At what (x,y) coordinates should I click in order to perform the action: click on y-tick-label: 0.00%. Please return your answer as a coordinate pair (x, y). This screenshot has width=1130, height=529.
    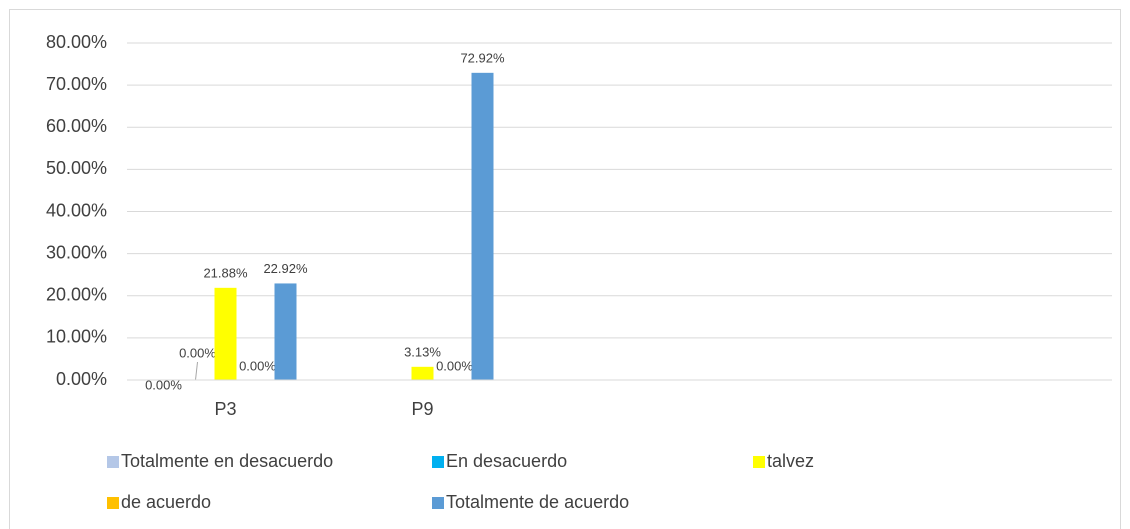
    Looking at the image, I should click on (81, 379).